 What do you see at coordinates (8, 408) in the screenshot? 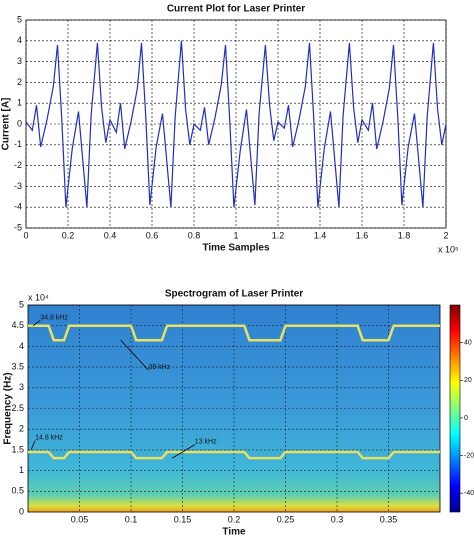
I see `y-axis-label: Frequency (Hz)` at bounding box center [8, 408].